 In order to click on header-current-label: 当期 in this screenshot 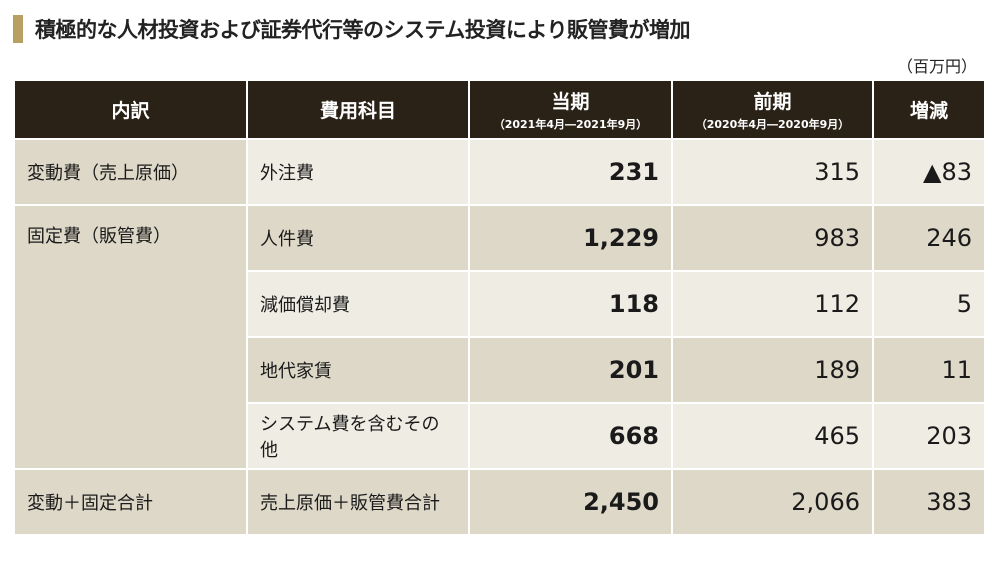, I will do `click(570, 102)`.